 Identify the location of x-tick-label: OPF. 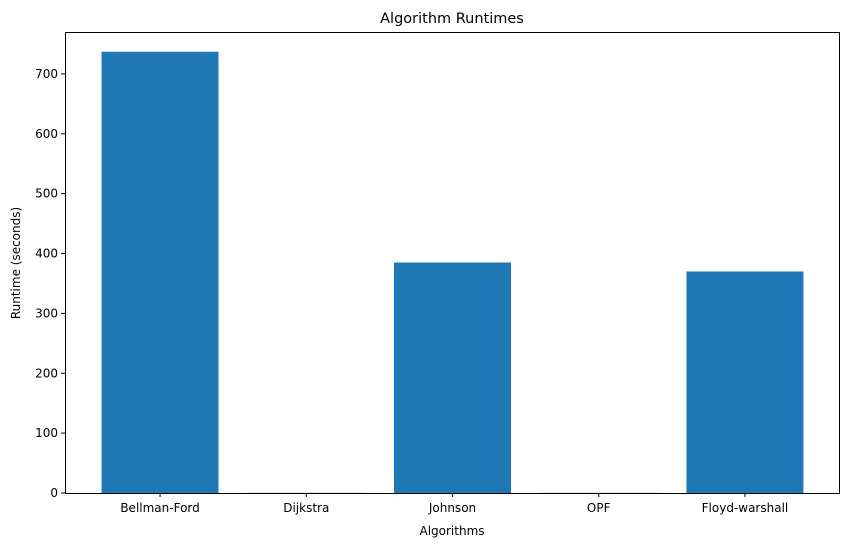
(599, 508).